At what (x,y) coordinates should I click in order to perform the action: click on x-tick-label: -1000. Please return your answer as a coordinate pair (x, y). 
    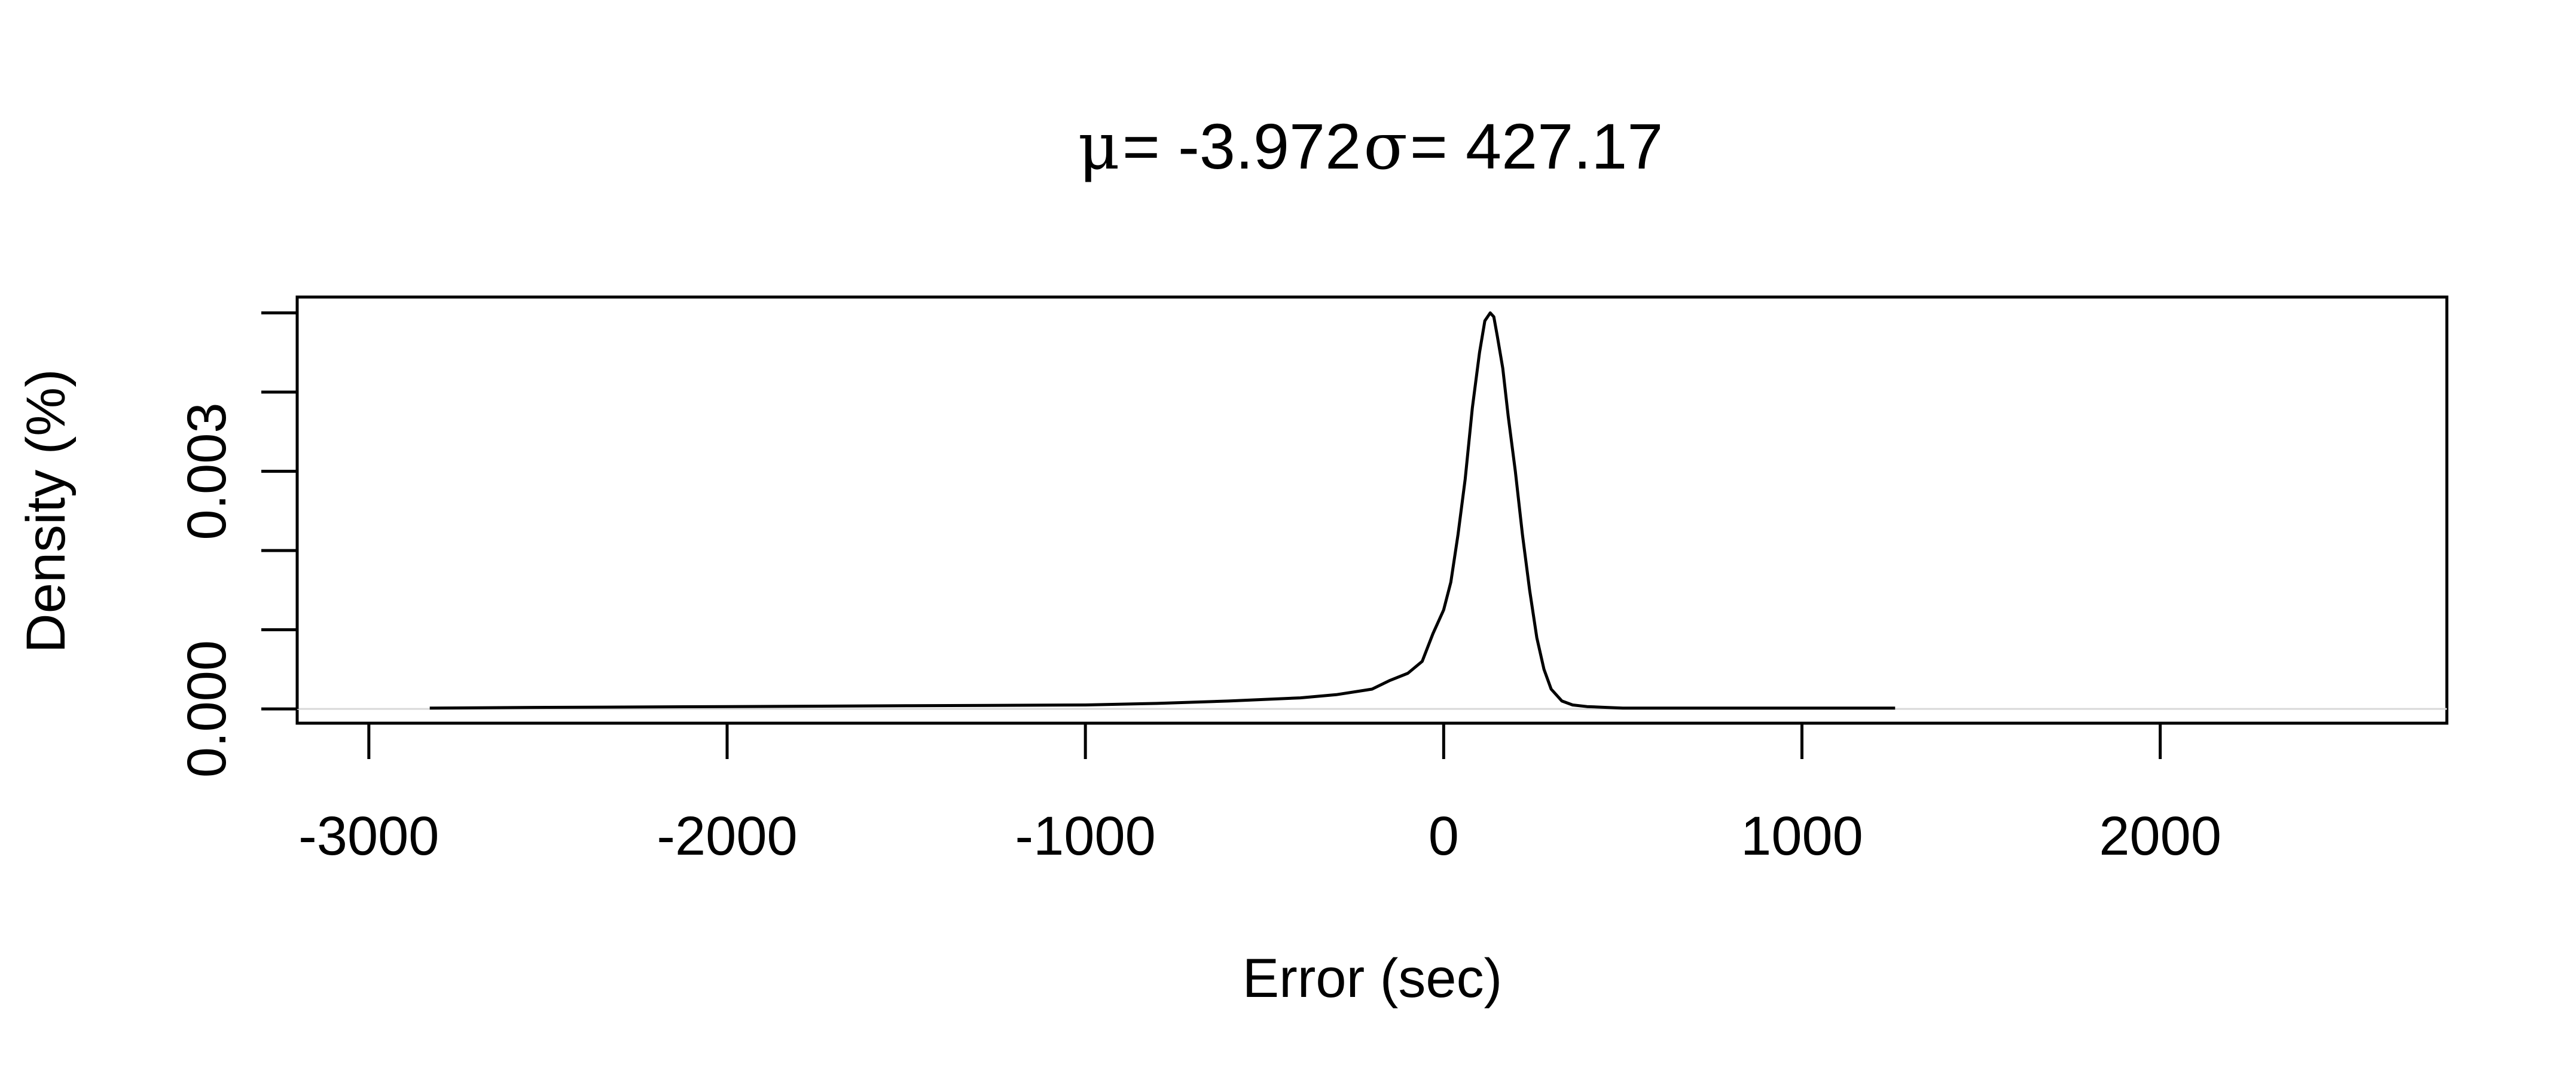
    Looking at the image, I should click on (1085, 836).